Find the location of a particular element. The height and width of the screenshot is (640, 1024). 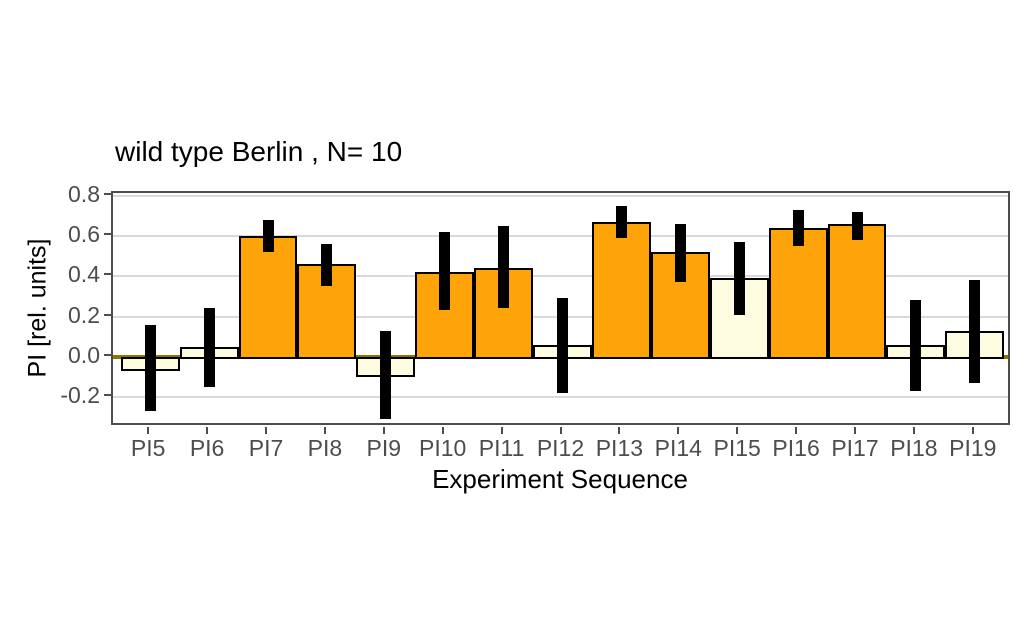

y-tick-label-0: 0.0 is located at coordinates (84, 354).